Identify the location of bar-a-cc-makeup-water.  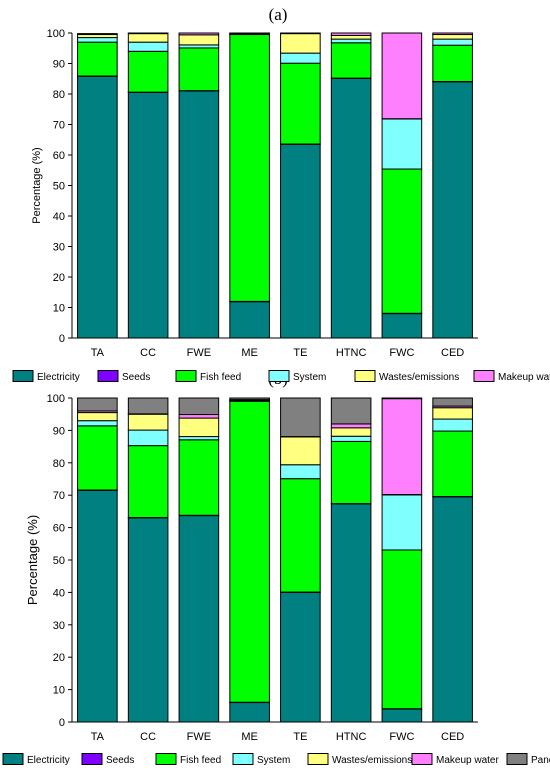
(148, 33).